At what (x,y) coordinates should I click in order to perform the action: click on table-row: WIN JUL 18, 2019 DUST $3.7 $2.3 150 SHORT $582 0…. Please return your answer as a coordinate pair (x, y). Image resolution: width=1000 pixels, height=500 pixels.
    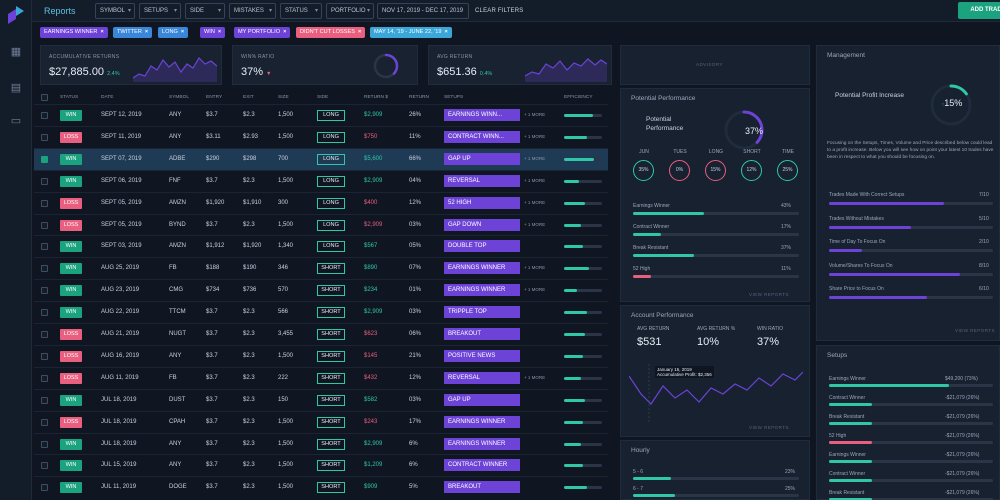
    Looking at the image, I should click on (321, 399).